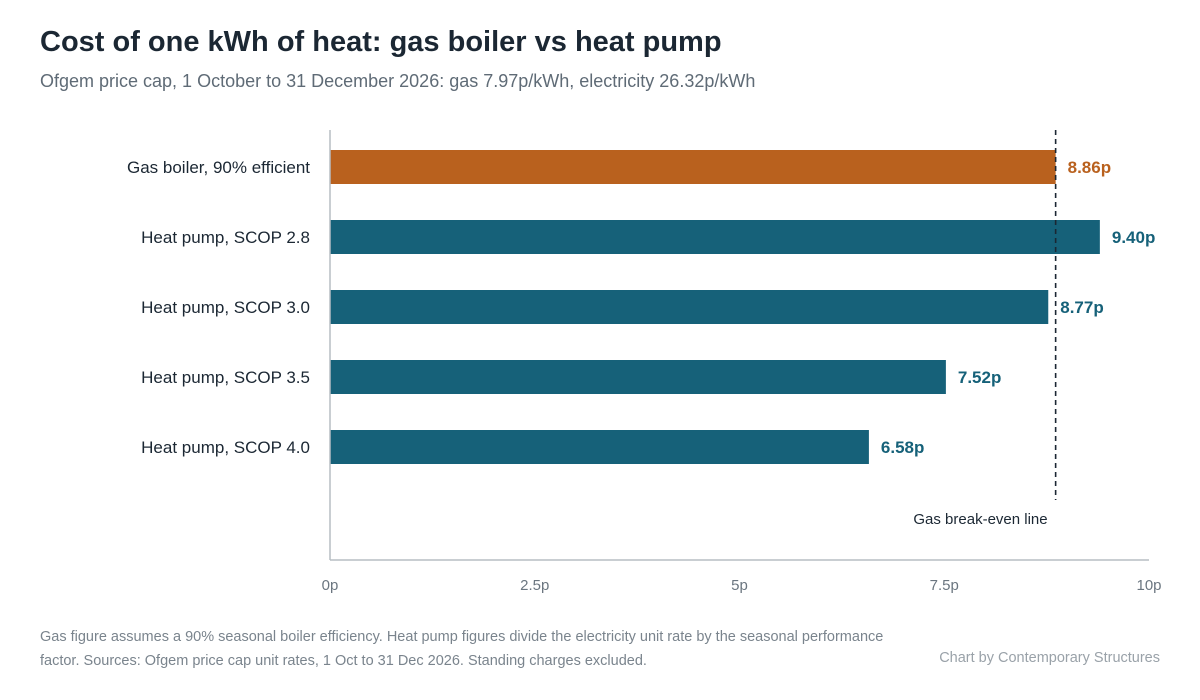 The width and height of the screenshot is (1200, 700). Describe the element at coordinates (985, 329) in the screenshot. I see `reference-line-group: Gas break-even line` at that location.